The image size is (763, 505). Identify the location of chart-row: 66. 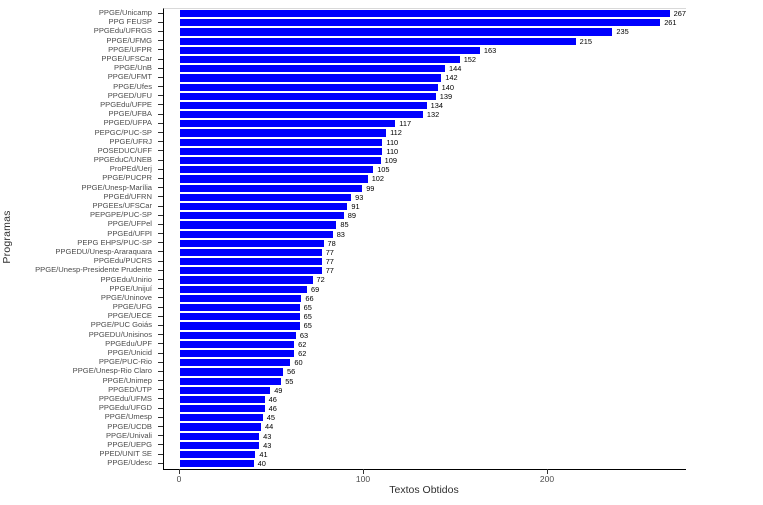
(425, 298).